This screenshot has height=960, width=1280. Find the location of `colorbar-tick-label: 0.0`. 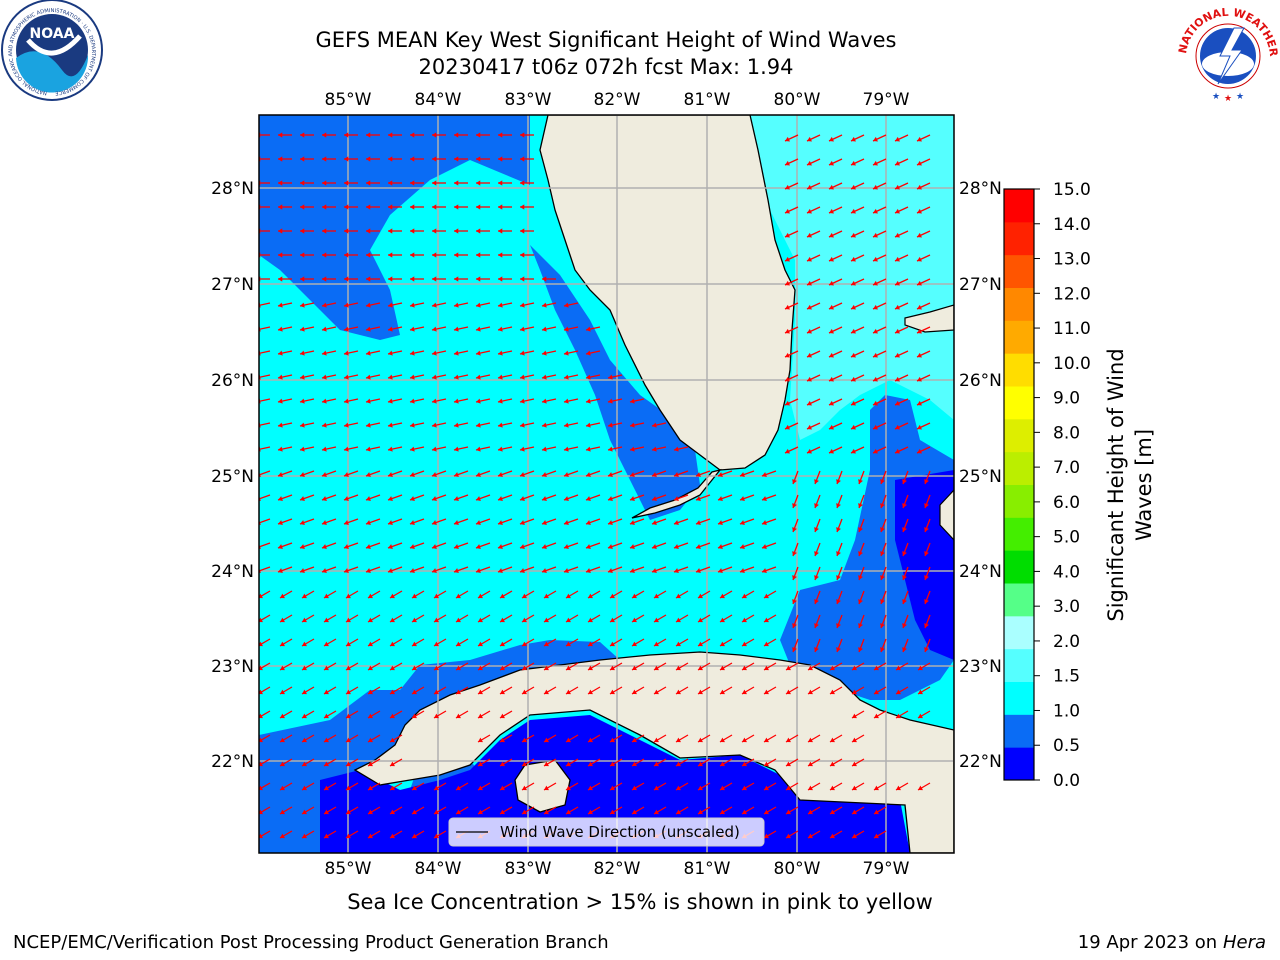

colorbar-tick-label: 0.0 is located at coordinates (1066, 781).